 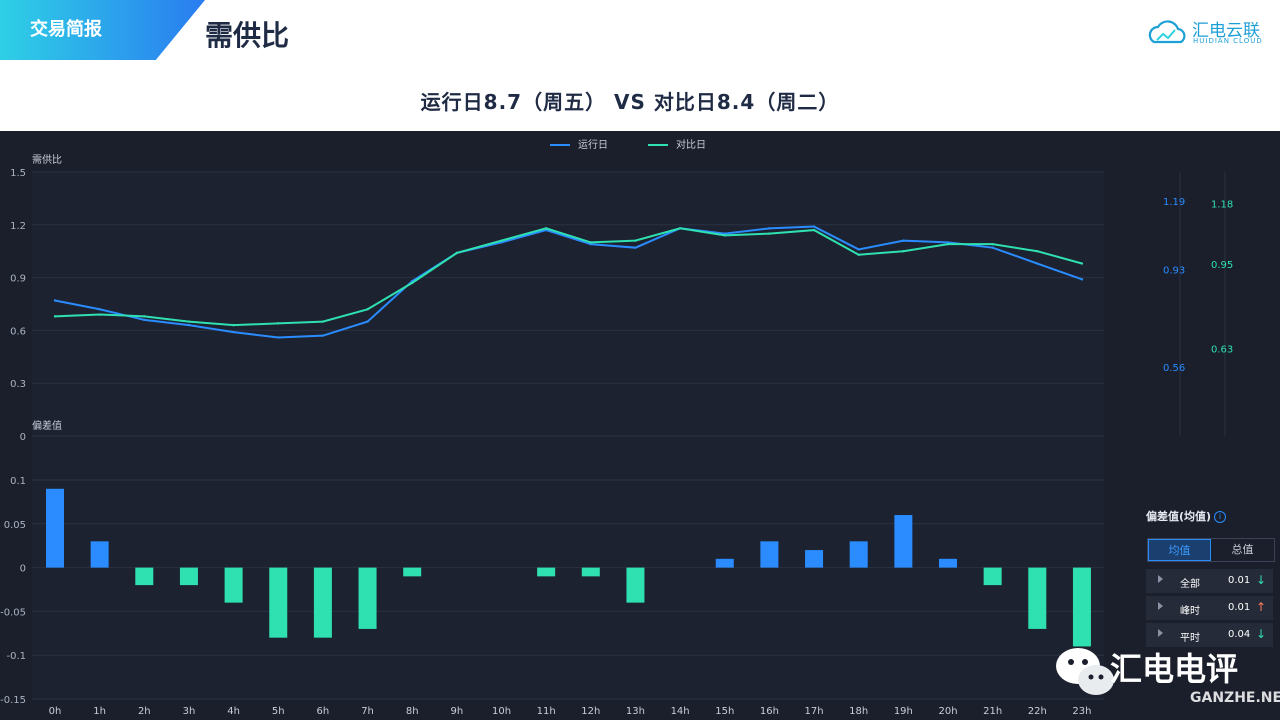 I want to click on info-icon: i, so click(x=1220, y=517).